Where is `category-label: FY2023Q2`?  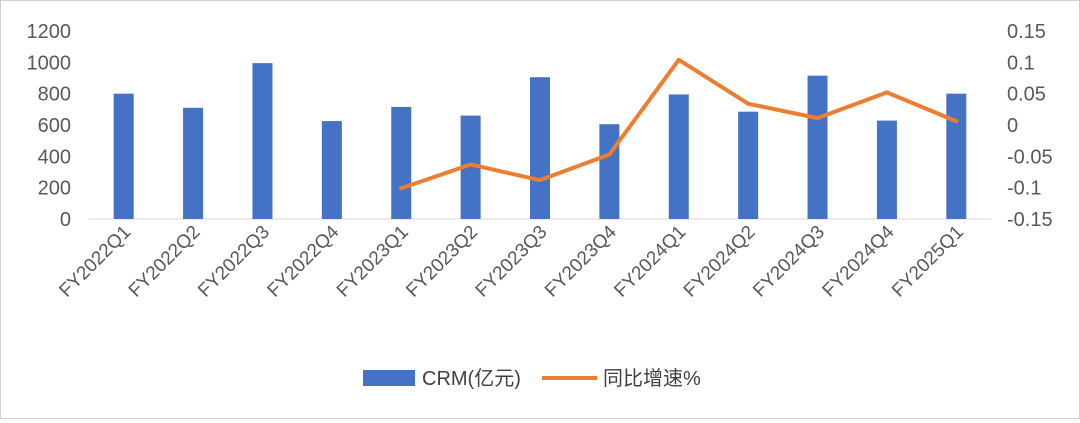 category-label: FY2023Q2 is located at coordinates (442, 262).